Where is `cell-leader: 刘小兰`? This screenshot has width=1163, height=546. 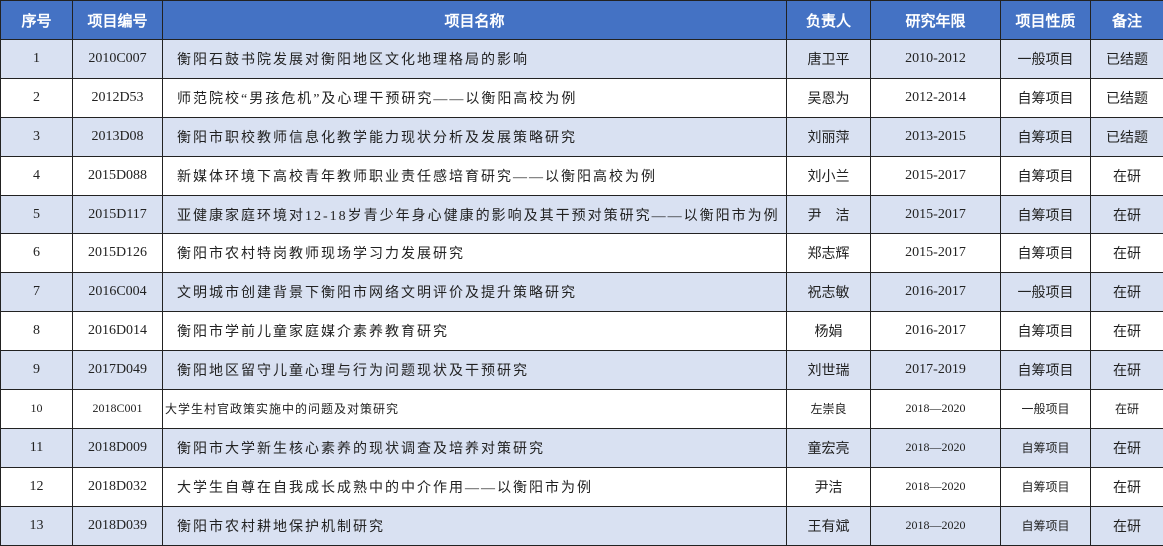
cell-leader: 刘小兰 is located at coordinates (828, 175).